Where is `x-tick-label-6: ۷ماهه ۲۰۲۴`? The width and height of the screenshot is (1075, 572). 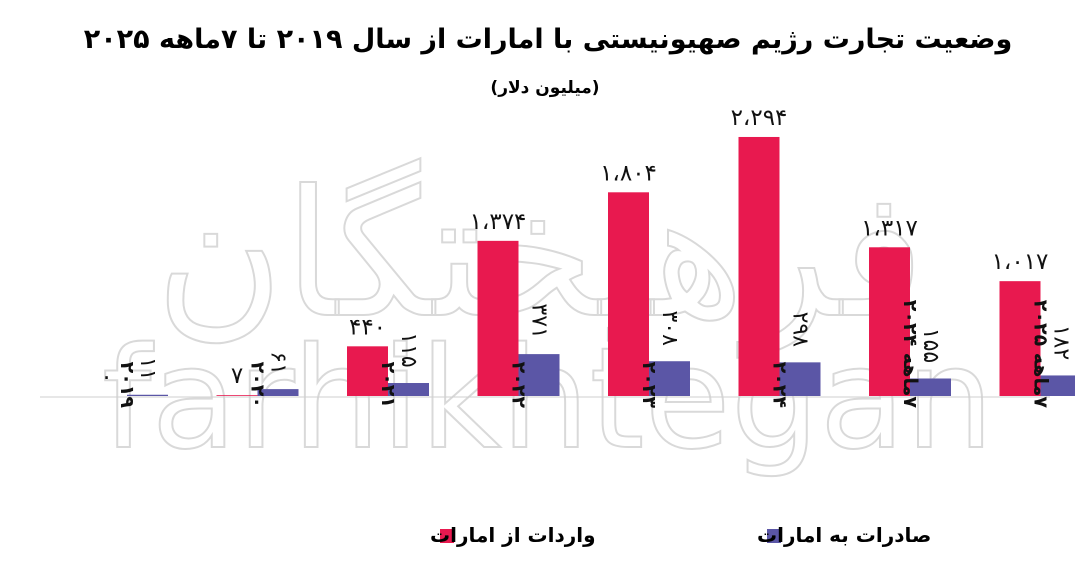 x-tick-label-6: ۷ماهه ۲۰۲۴ is located at coordinates (910, 354).